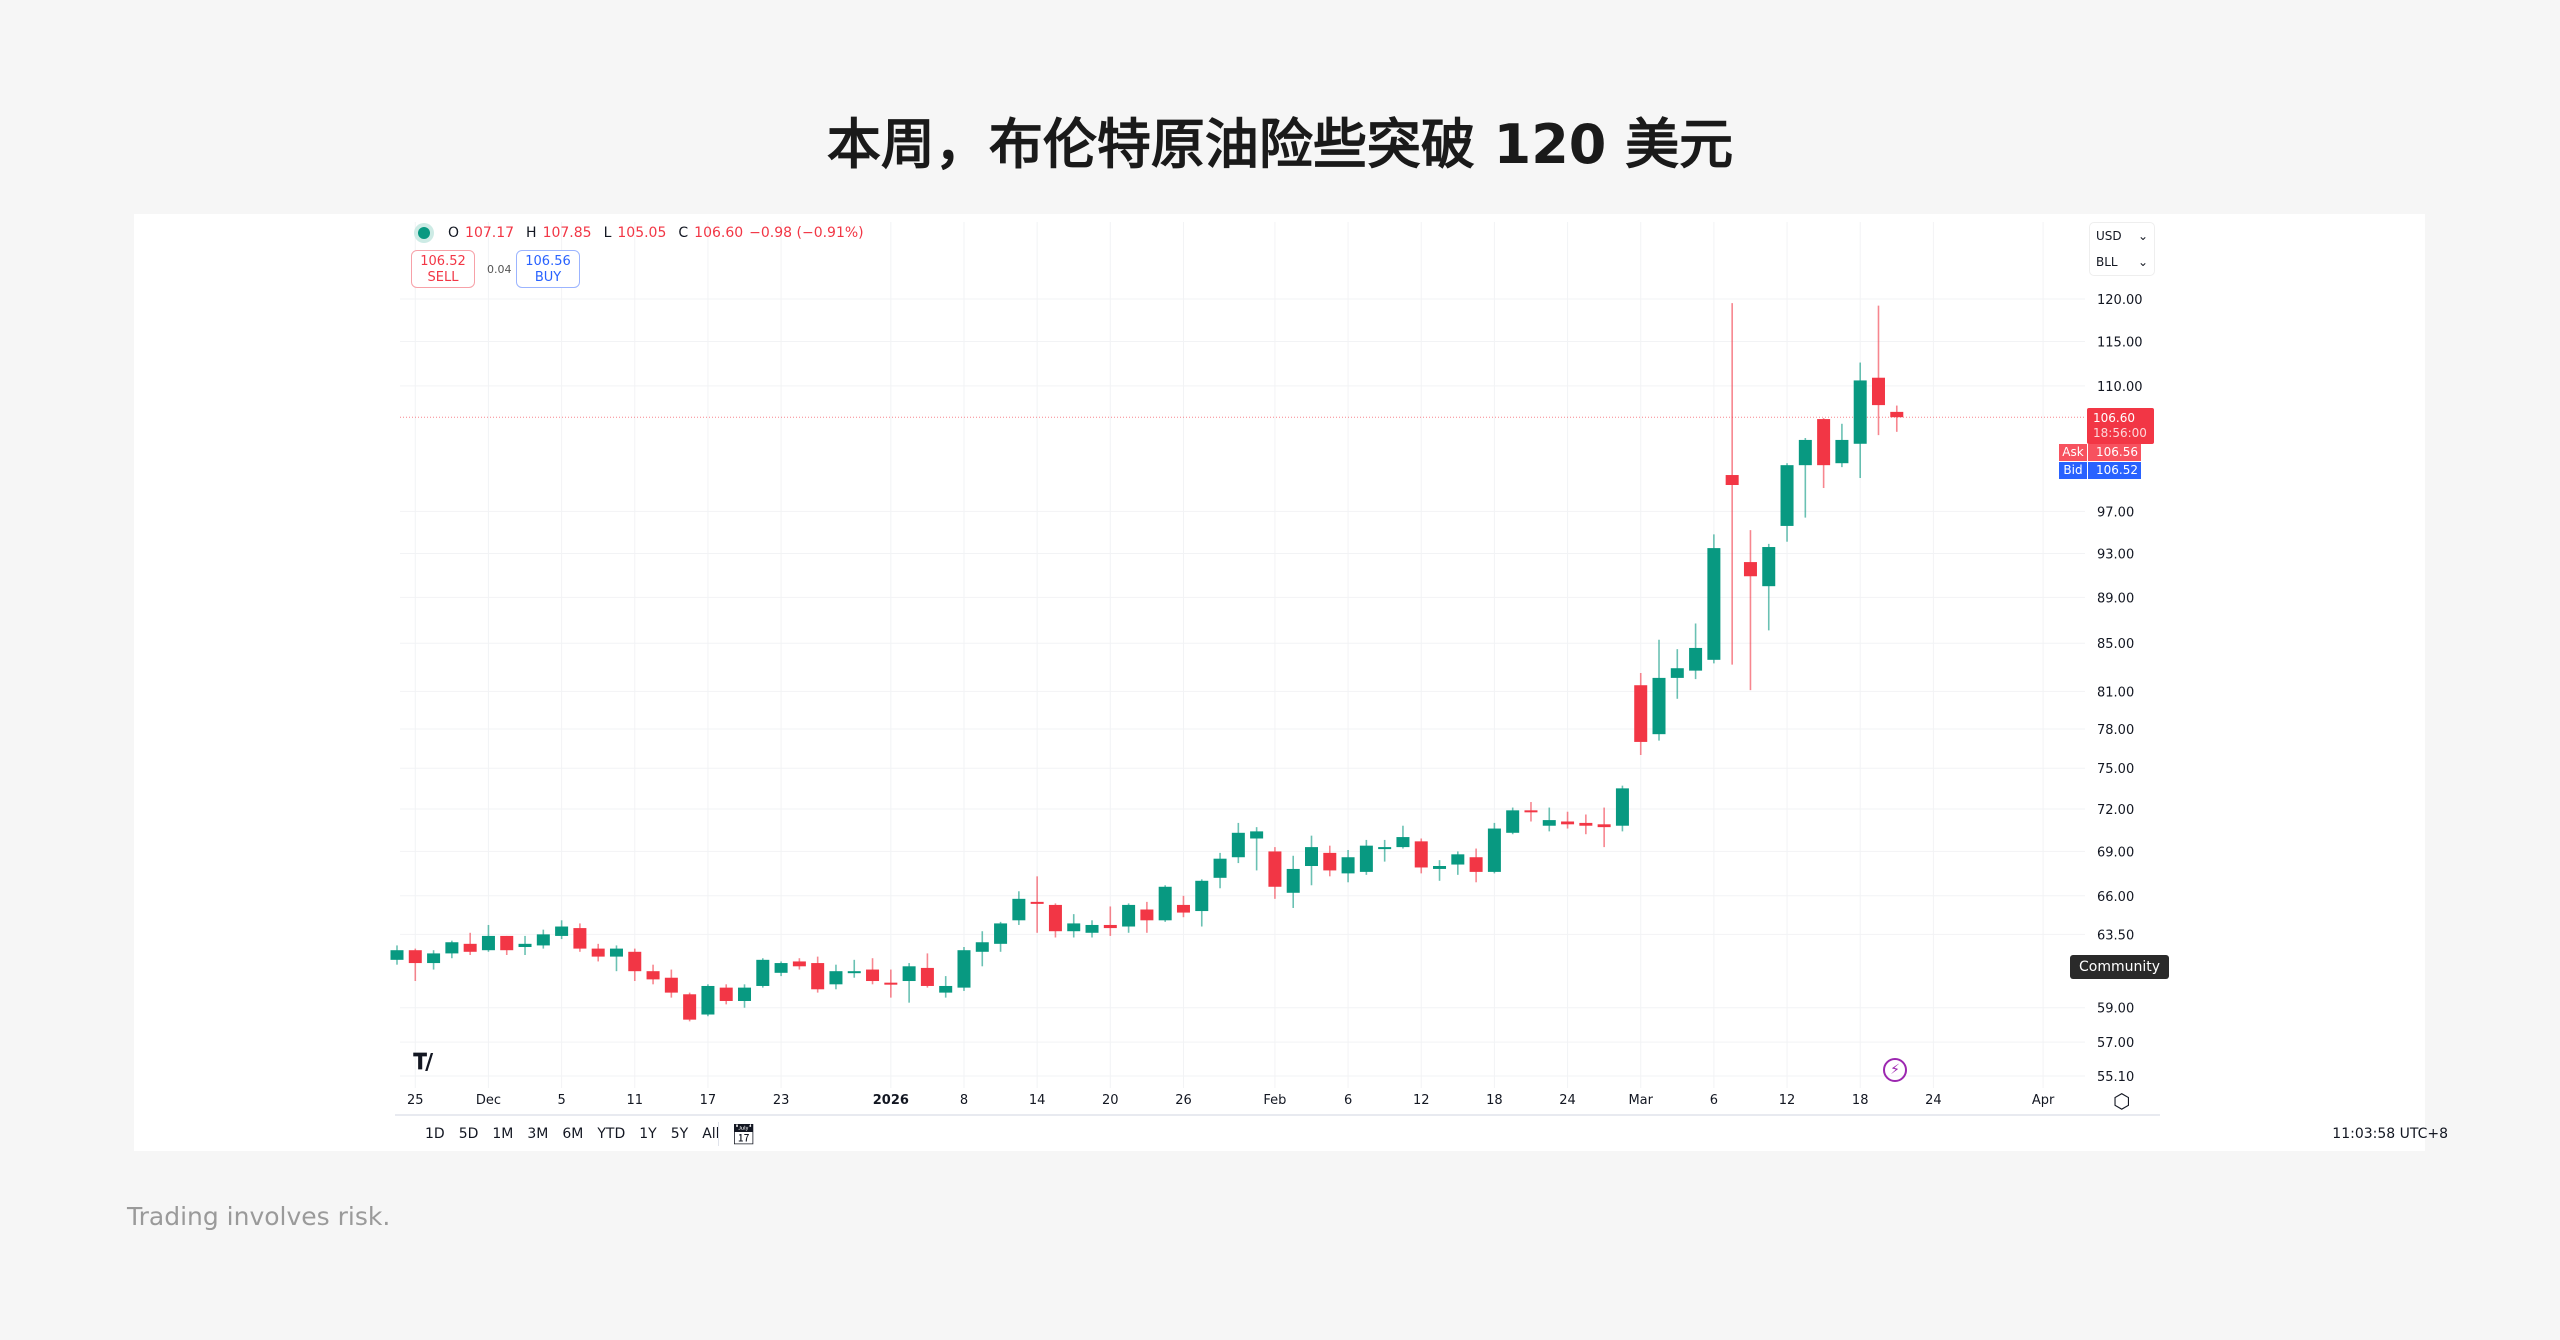 Image resolution: width=2560 pixels, height=1340 pixels. I want to click on buy-button: 106.56 BUY, so click(548, 269).